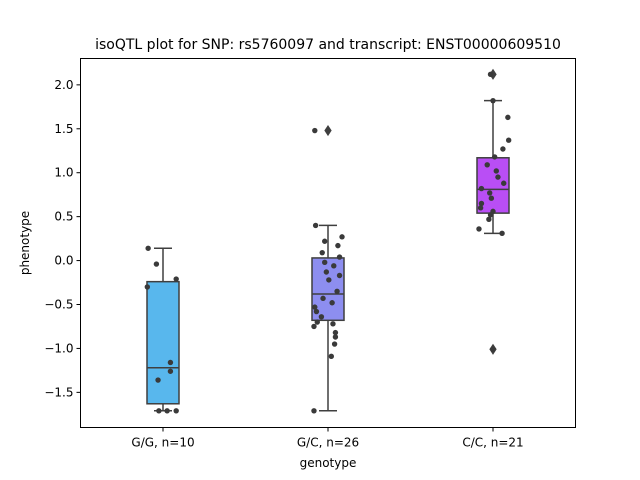 The width and height of the screenshot is (640, 480). What do you see at coordinates (328, 463) in the screenshot?
I see `x-axis-label: genotype` at bounding box center [328, 463].